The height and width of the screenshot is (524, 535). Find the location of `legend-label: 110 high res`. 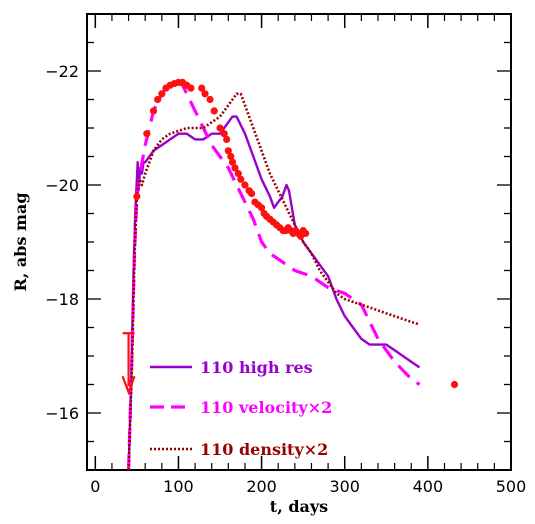

legend-label: 110 high res is located at coordinates (256, 367).